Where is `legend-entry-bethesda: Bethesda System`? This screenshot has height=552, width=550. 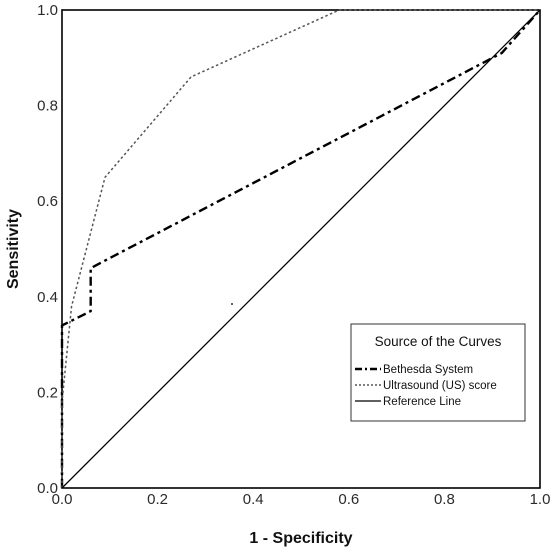 legend-entry-bethesda: Bethesda System is located at coordinates (428, 370).